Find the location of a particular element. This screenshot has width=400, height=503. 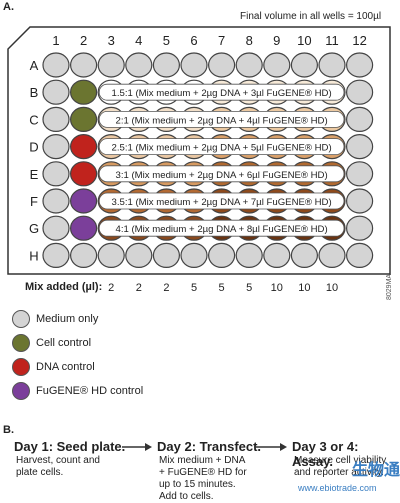

column-header: 10 is located at coordinates (304, 40).